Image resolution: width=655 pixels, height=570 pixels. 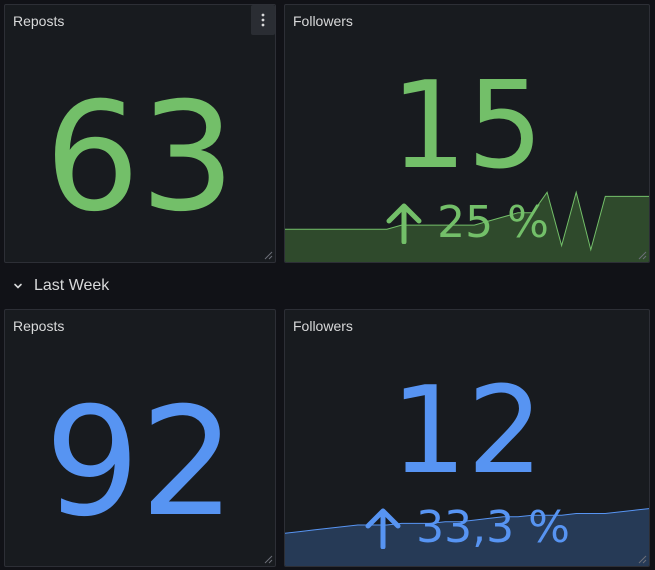 I want to click on chevron-down-icon, so click(x=18, y=286).